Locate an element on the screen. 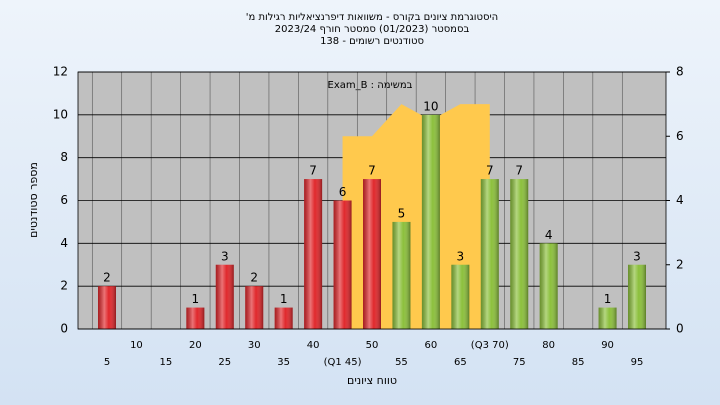 Image resolution: width=720 pixels, height=405 pixels. x-tick-label: 40 is located at coordinates (313, 345).